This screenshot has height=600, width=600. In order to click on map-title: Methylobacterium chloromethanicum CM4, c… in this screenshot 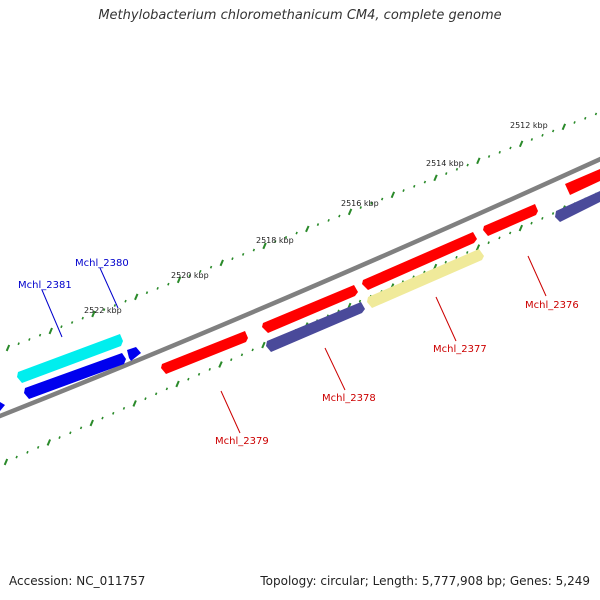, I will do `click(300, 15)`.